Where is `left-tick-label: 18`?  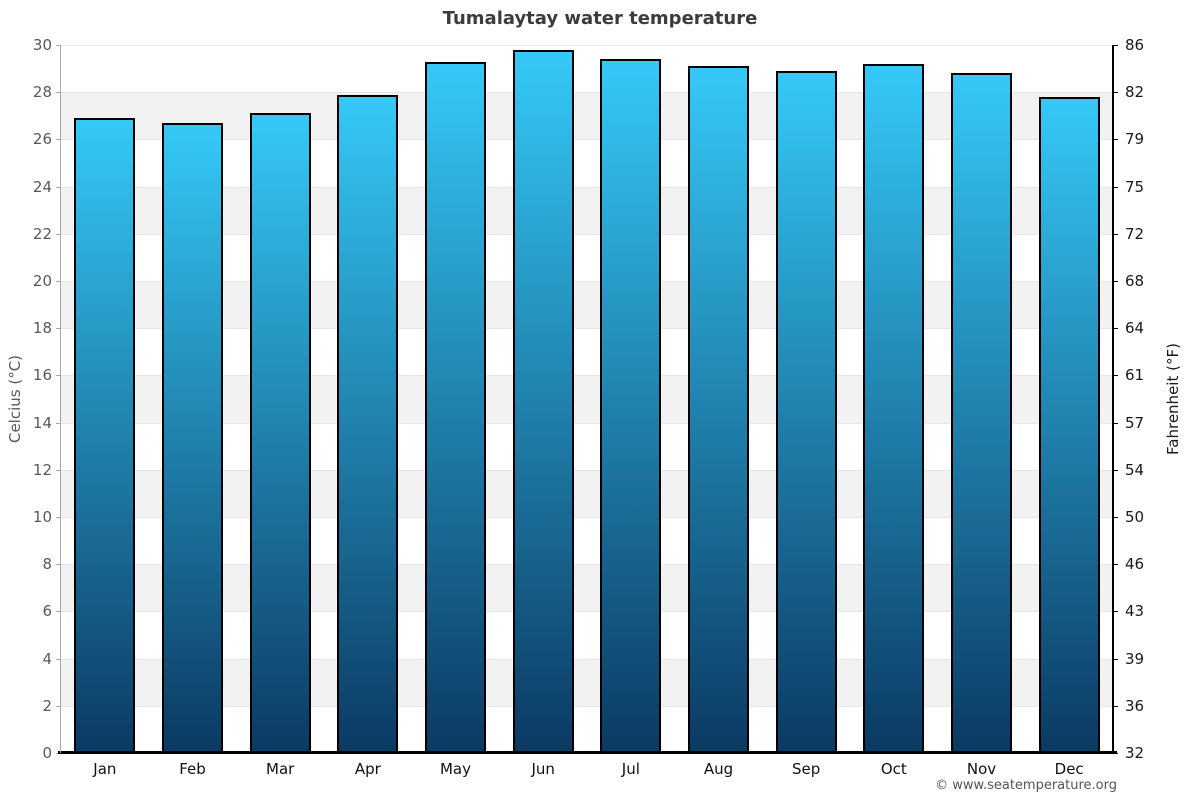
left-tick-label: 18 is located at coordinates (42, 328).